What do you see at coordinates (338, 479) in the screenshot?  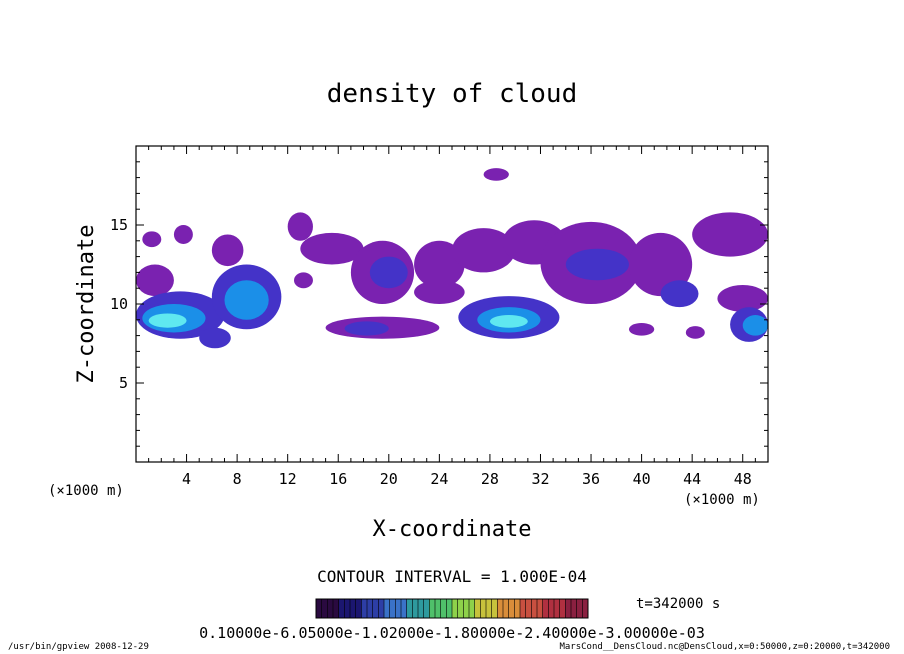 I see `x-tick-label: 16` at bounding box center [338, 479].